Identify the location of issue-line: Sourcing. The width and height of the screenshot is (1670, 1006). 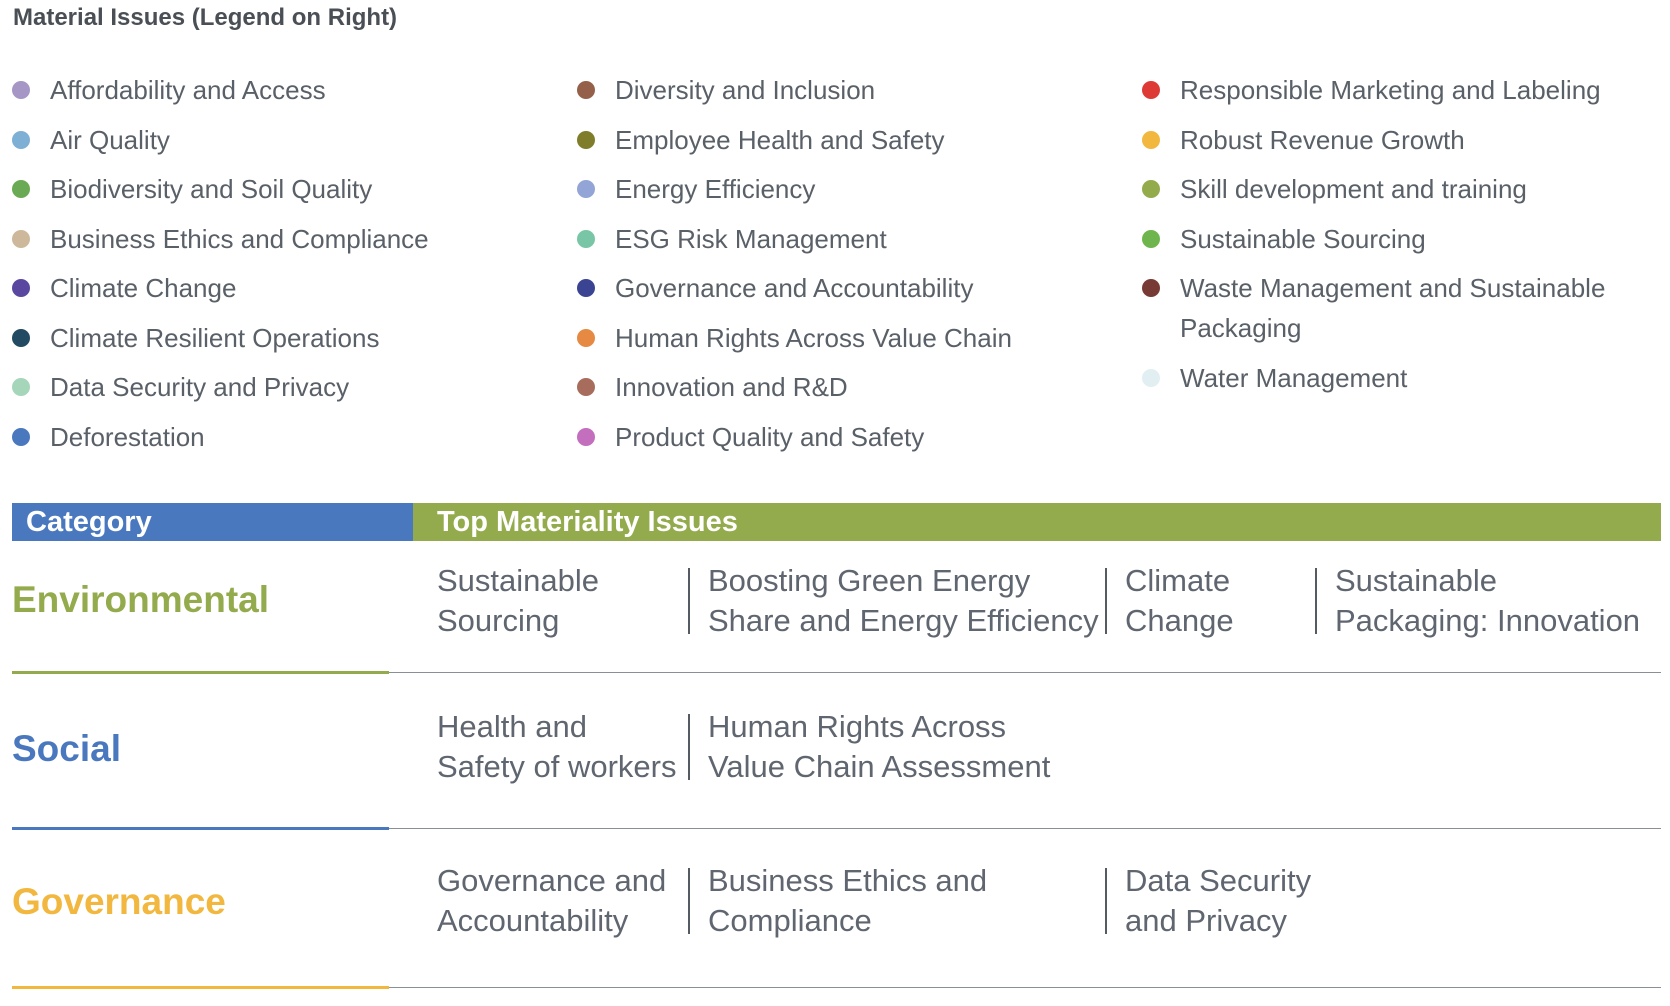
(498, 620).